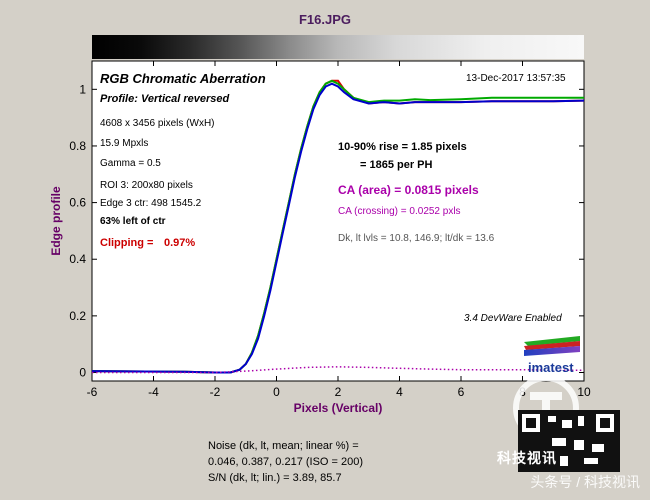 The height and width of the screenshot is (500, 650). I want to click on x-tick-label: -2, so click(215, 392).